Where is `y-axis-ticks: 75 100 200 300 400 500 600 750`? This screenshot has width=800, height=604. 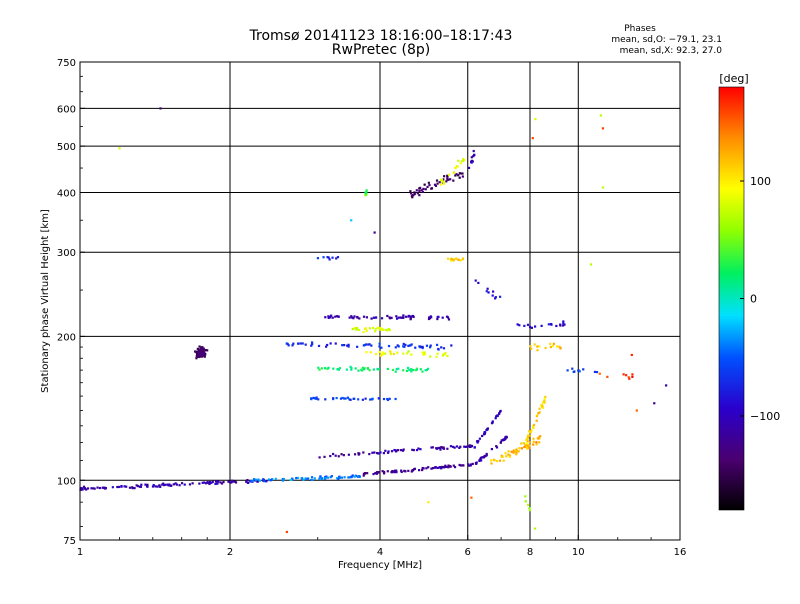
y-axis-ticks: 75 100 200 300 400 500 600 750 is located at coordinates (71, 302).